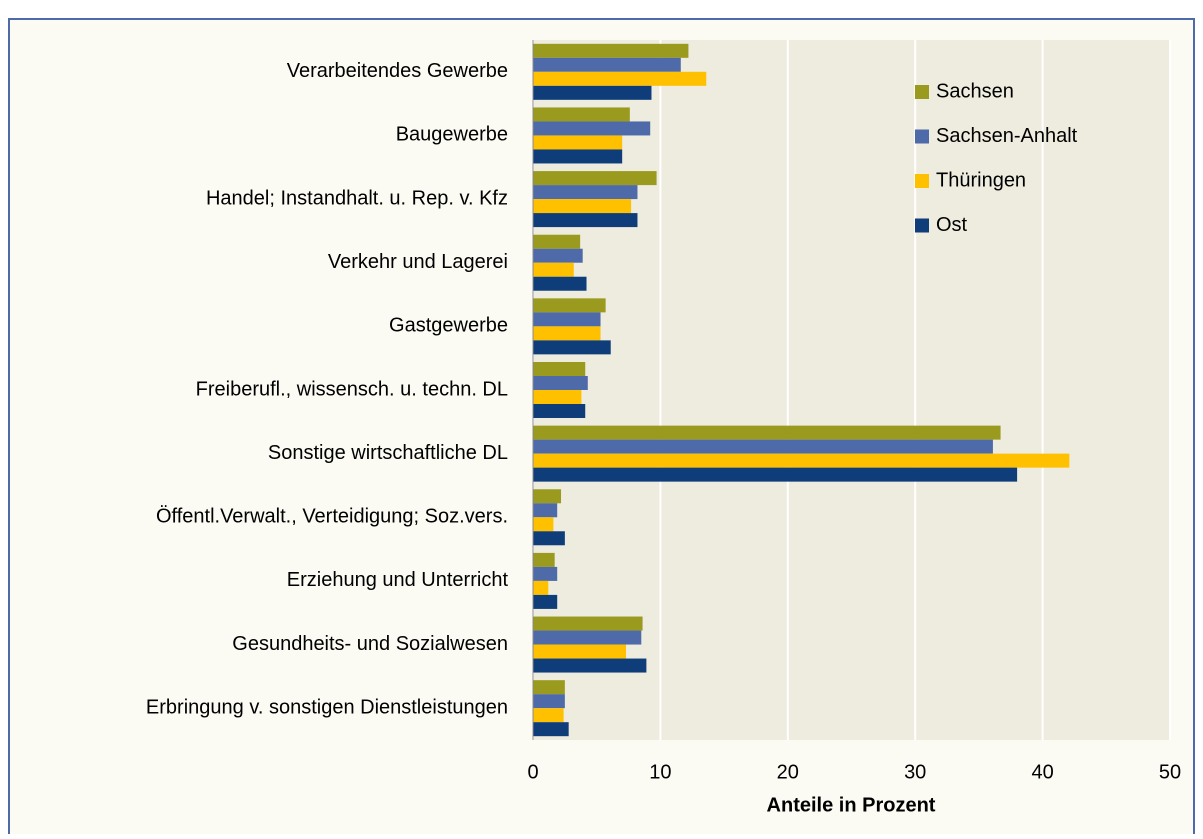 Image resolution: width=1203 pixels, height=839 pixels. What do you see at coordinates (357, 198) in the screenshot?
I see `y-tick-label: Handel; Instandhalt. u. Rep. v. Kfz` at bounding box center [357, 198].